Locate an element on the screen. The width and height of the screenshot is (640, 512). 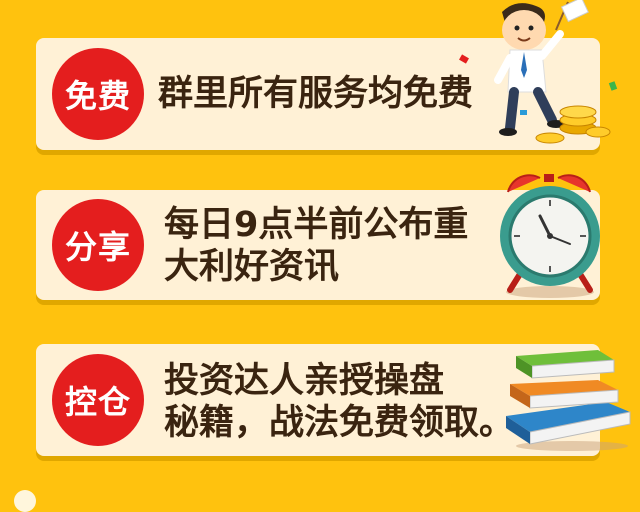
badge-position: 控仓 is located at coordinates (98, 400).